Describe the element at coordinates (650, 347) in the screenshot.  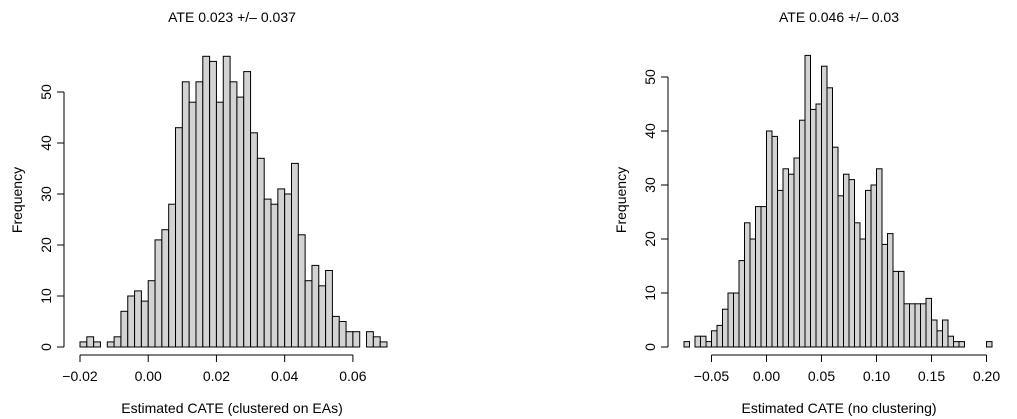
I see `y-tick-label: 0` at that location.